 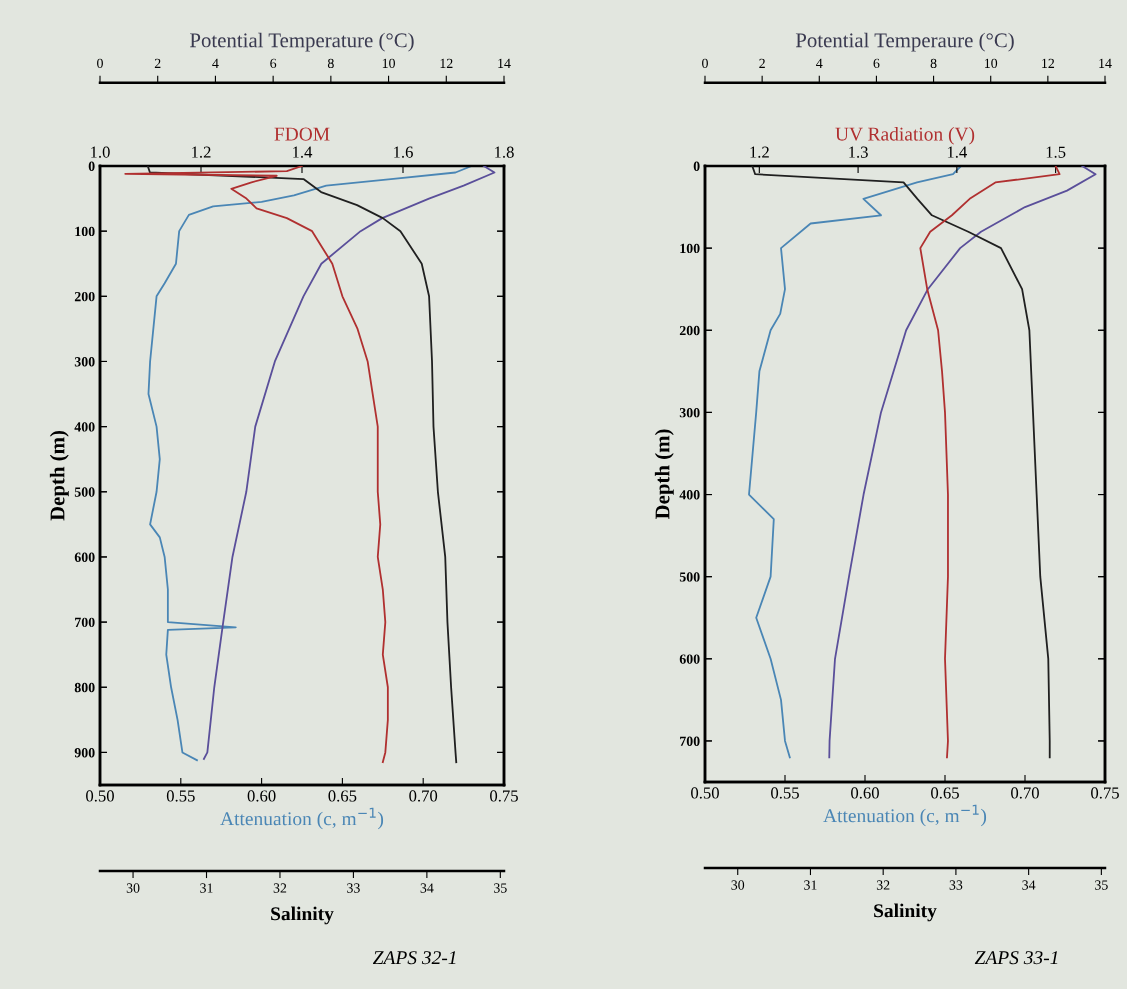 I want to click on text: ZAPS 33-1, so click(x=1016, y=958).